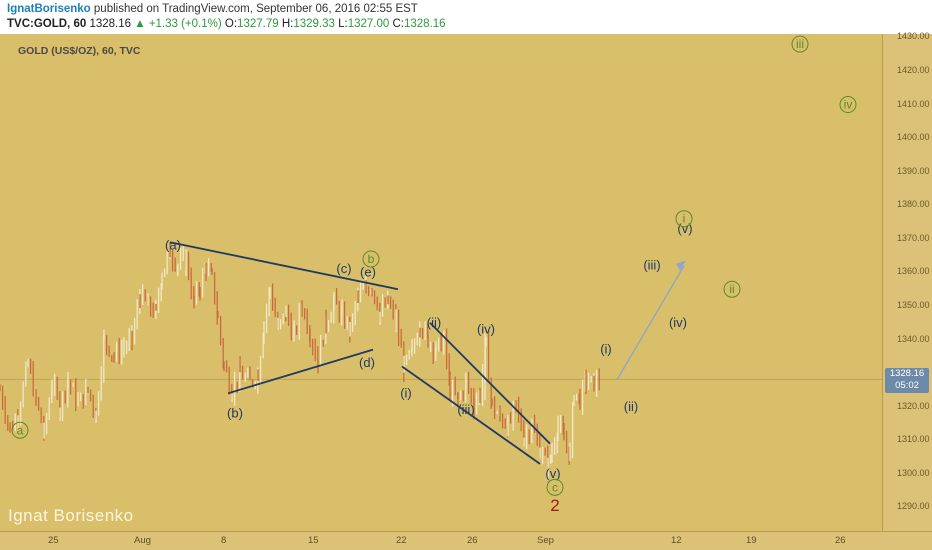 Image resolution: width=932 pixels, height=550 pixels. I want to click on last-price-tag: 1328.16 05:02, so click(907, 380).